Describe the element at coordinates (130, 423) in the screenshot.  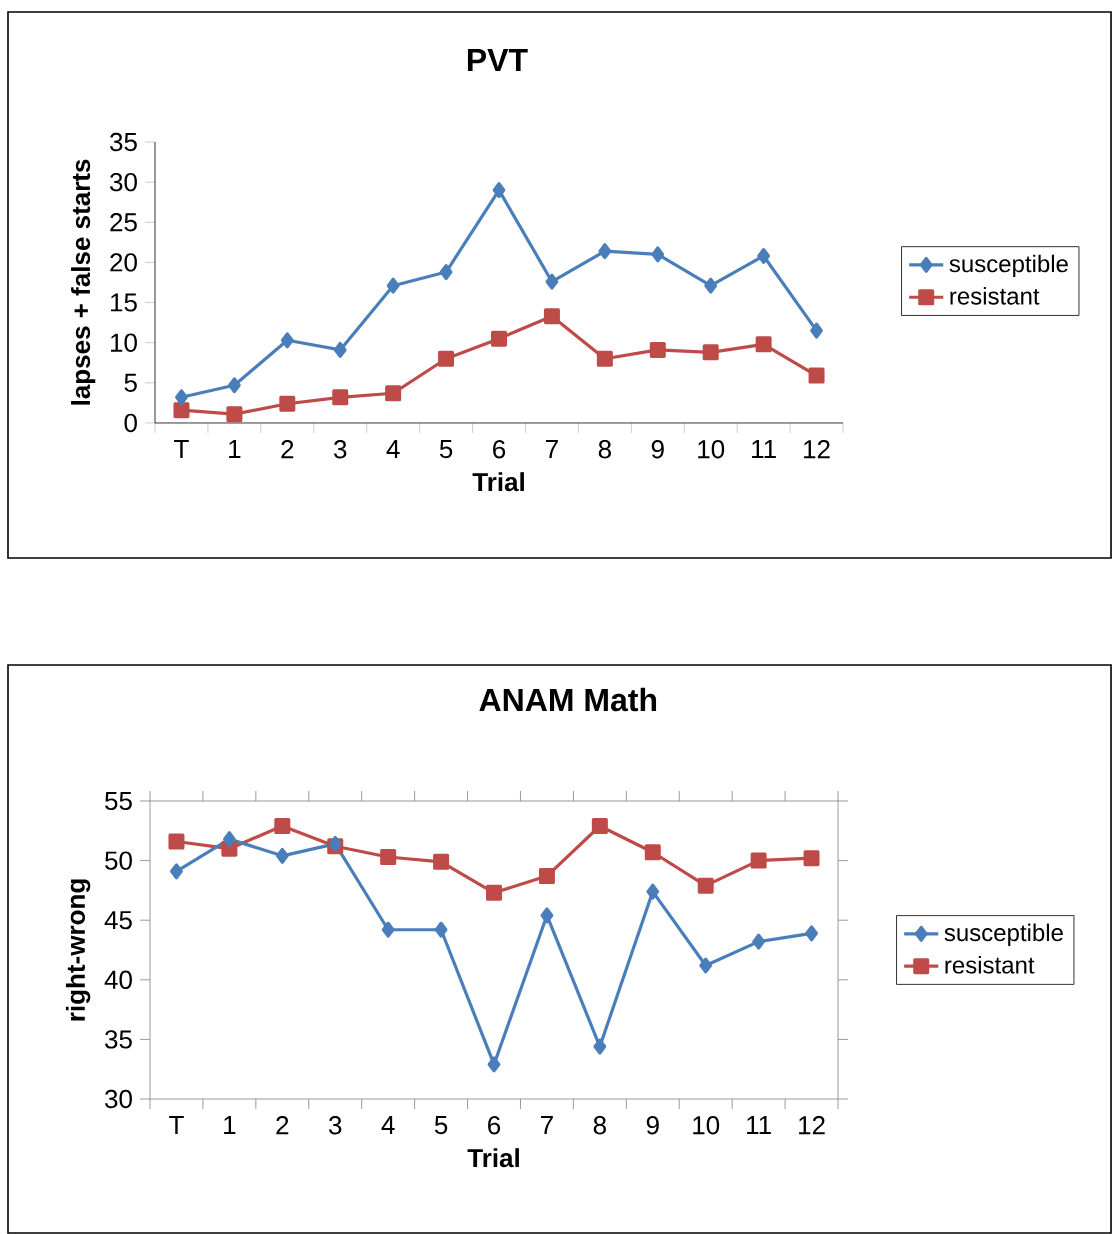
I see `y-tick-label: 0` at that location.